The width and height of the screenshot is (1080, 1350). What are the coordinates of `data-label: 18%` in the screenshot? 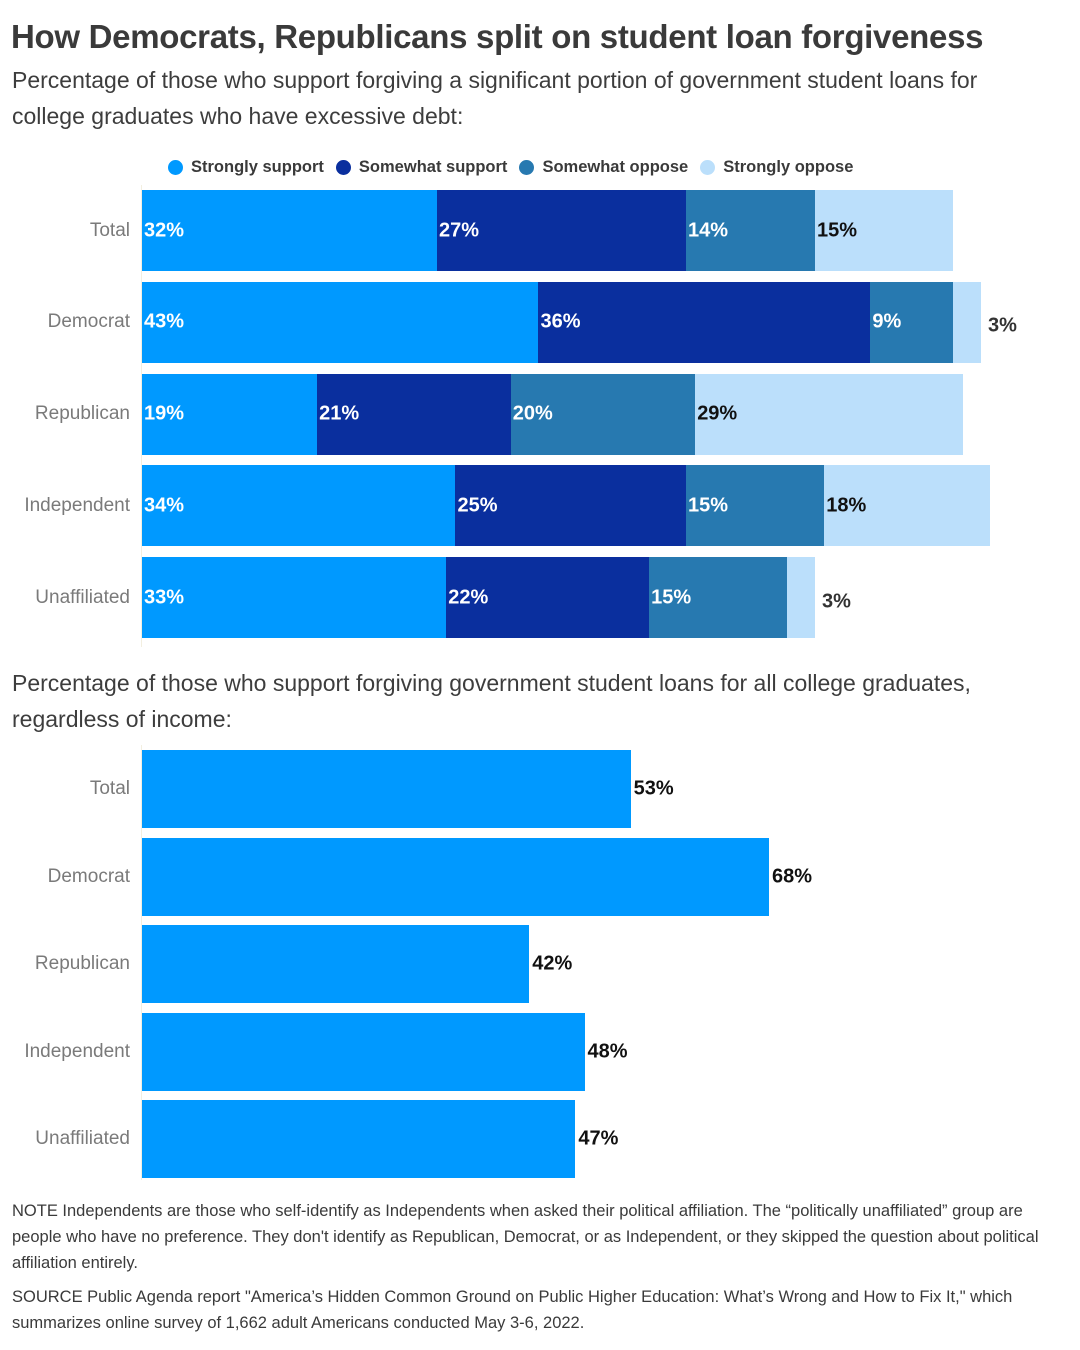 It's located at (846, 505).